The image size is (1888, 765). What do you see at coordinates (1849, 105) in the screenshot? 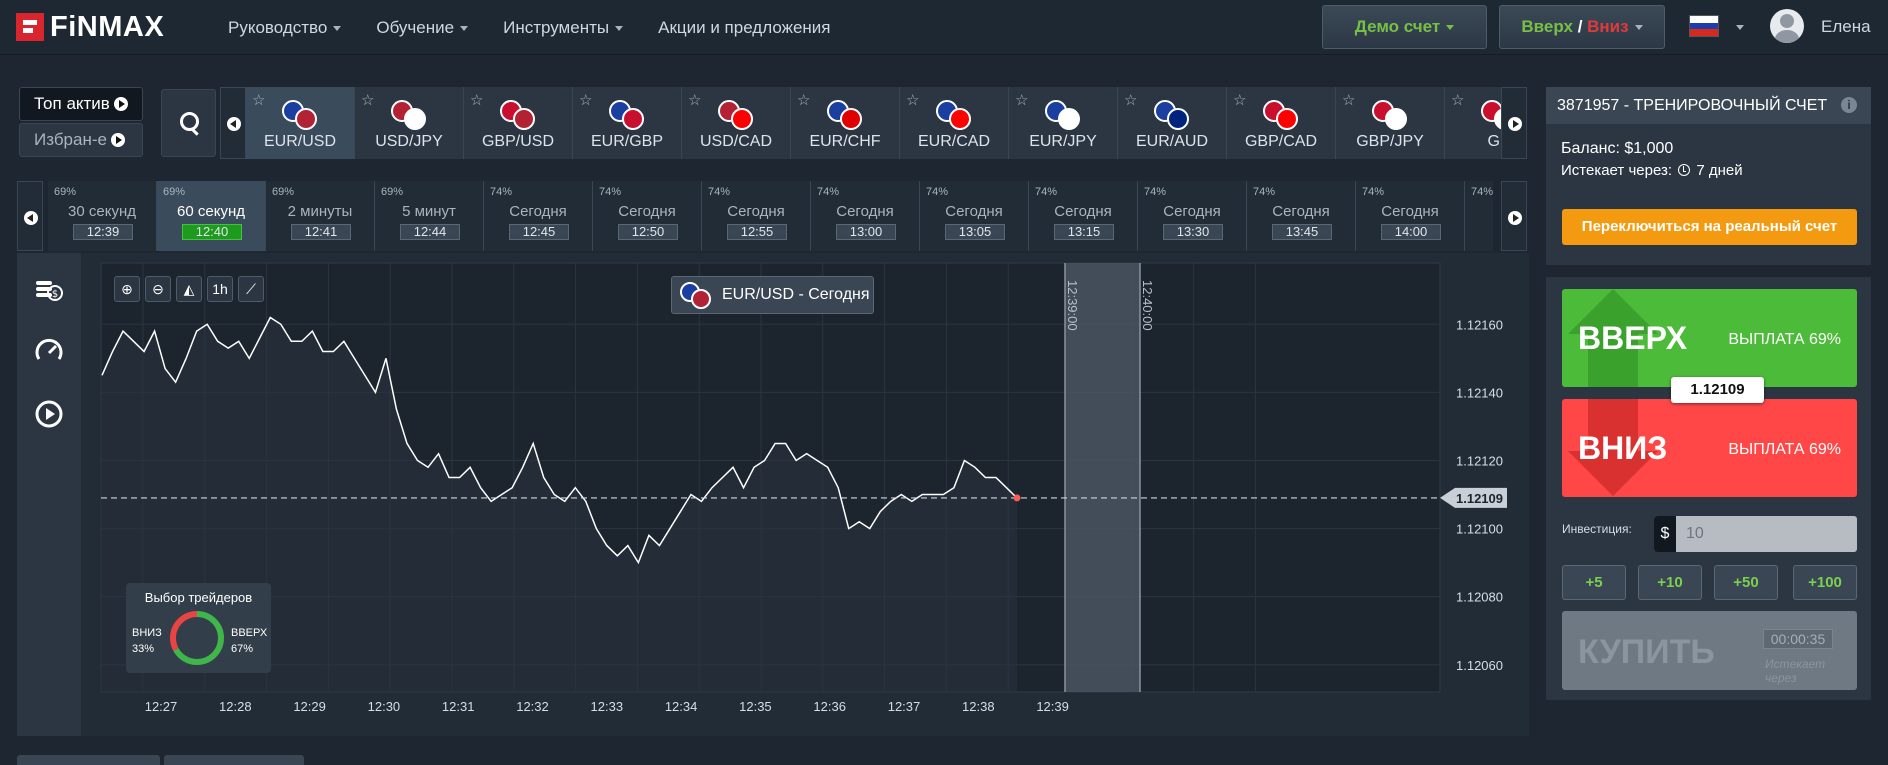
I see `info-icon: i` at bounding box center [1849, 105].